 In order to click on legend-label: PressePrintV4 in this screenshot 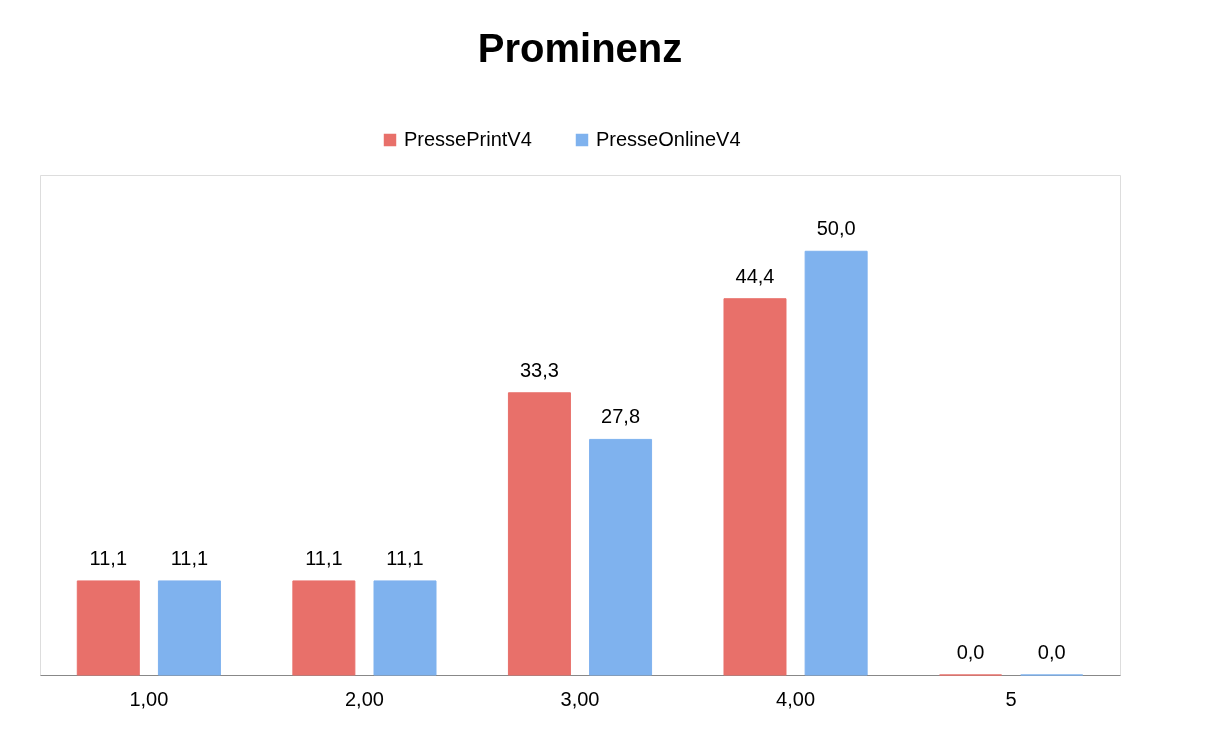, I will do `click(468, 139)`.